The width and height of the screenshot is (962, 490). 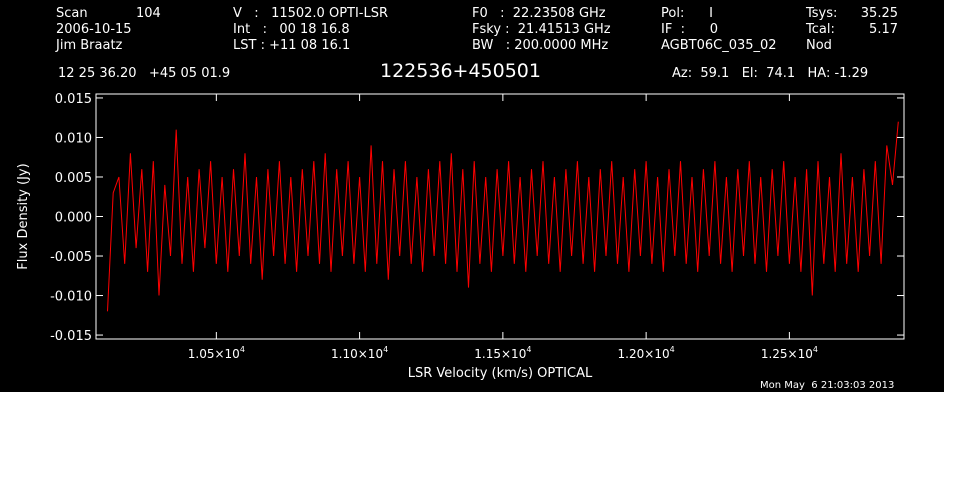 I want to click on x-tick-label-1: 1.10×10⁴, so click(x=359, y=353).